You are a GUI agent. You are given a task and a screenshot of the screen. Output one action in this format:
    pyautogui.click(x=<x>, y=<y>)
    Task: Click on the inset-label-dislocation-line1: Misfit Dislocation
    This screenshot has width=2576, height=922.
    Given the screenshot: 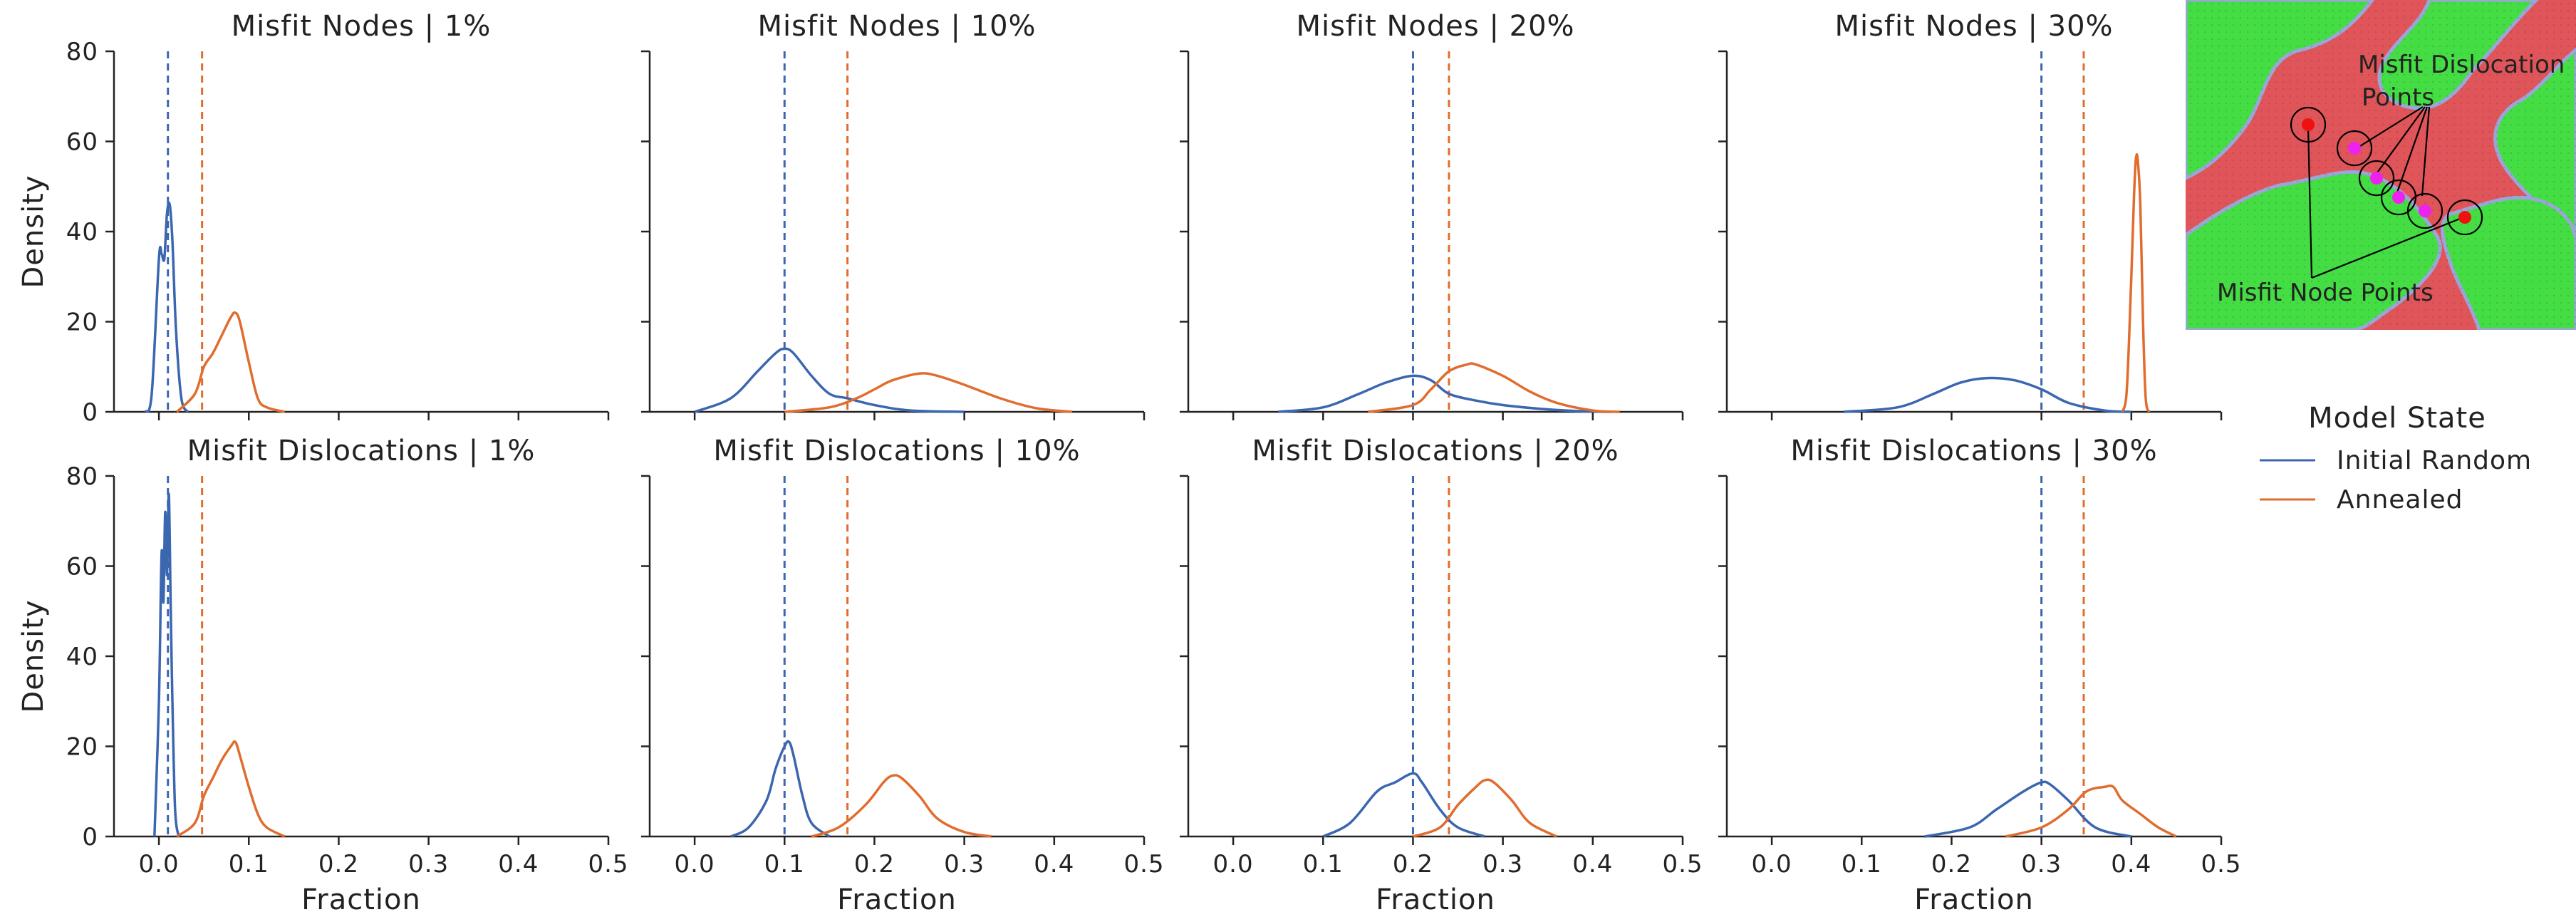 What is the action you would take?
    pyautogui.click(x=2461, y=65)
    